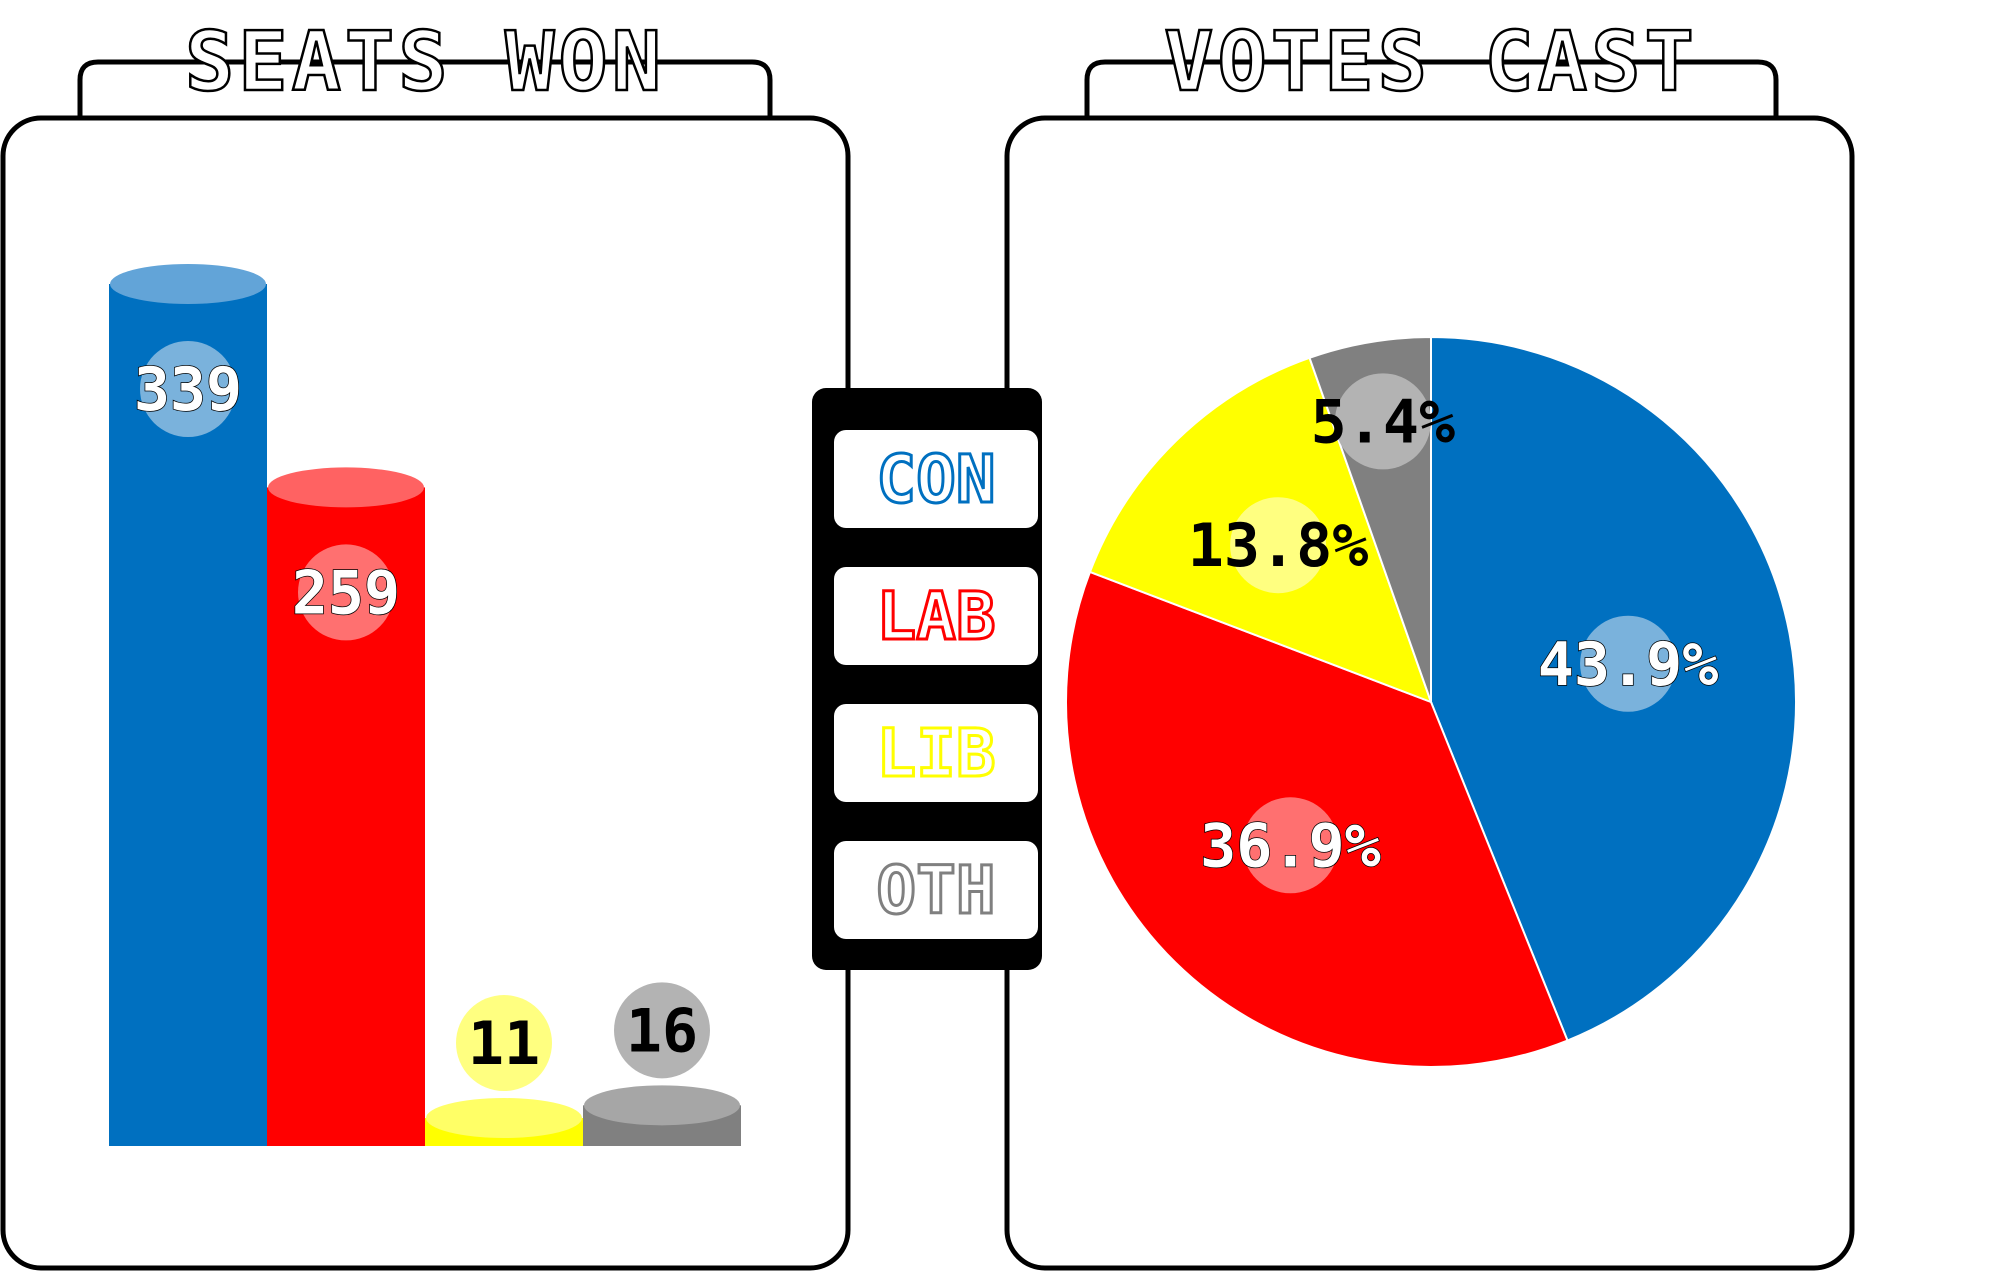 The height and width of the screenshot is (1271, 2009). Describe the element at coordinates (1431, 88) in the screenshot. I see `votes-title-tab` at that location.